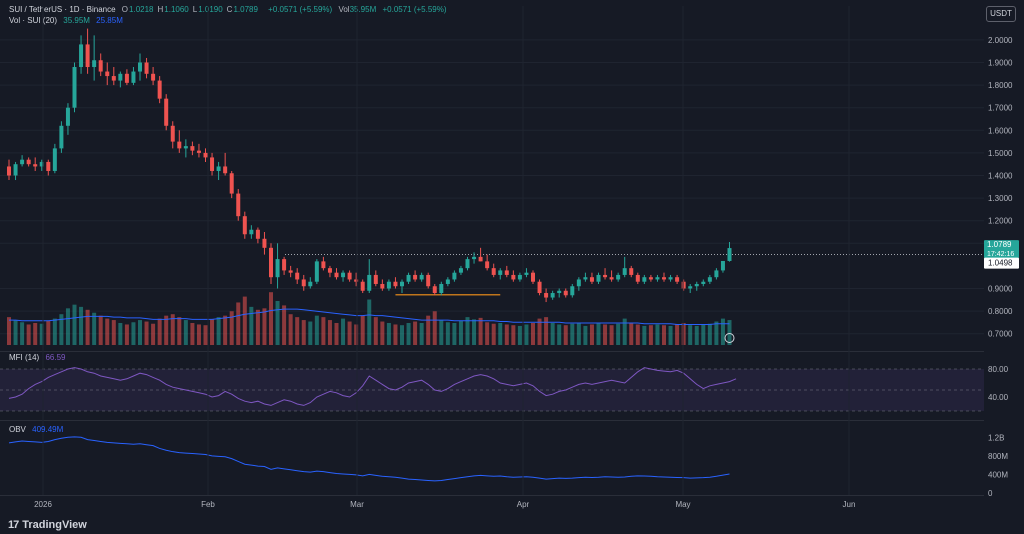 This screenshot has height=534, width=1024. What do you see at coordinates (1001, 14) in the screenshot?
I see `currency-button: USDT` at bounding box center [1001, 14].